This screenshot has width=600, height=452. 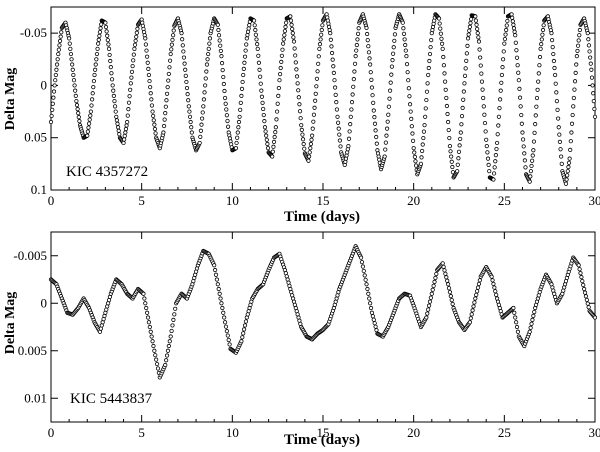 I want to click on x-tick-label-bottom: 15, so click(x=323, y=432).